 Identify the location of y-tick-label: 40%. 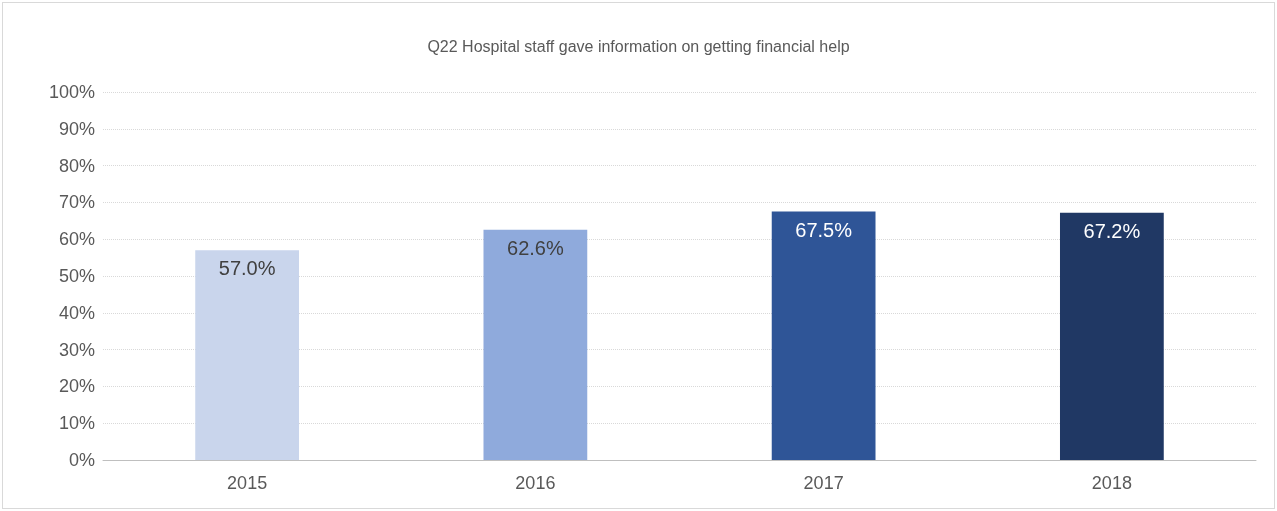
(76, 312).